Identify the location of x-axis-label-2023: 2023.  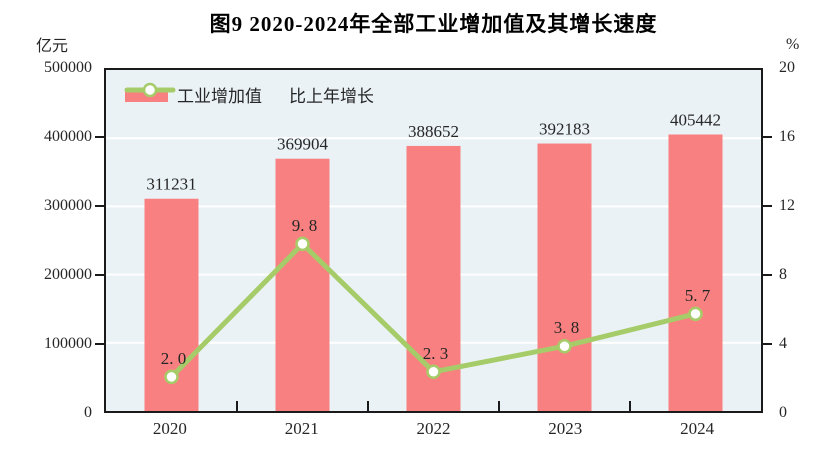
(565, 428).